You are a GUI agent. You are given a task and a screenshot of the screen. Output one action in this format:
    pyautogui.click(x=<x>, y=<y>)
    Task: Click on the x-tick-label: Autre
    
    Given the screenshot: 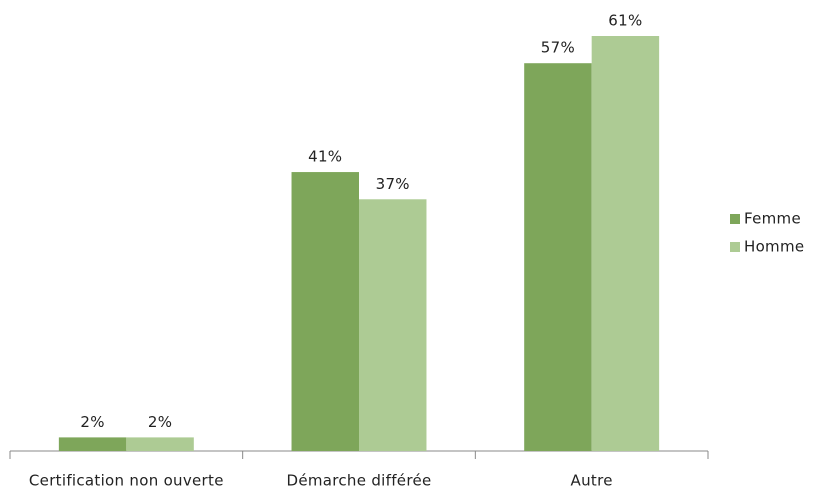 What is the action you would take?
    pyautogui.click(x=592, y=481)
    